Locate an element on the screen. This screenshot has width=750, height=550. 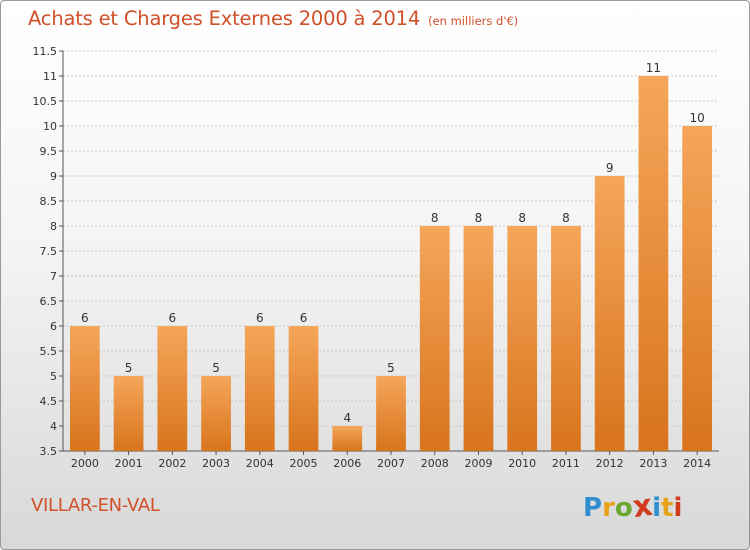
data-label: 11 is located at coordinates (653, 68).